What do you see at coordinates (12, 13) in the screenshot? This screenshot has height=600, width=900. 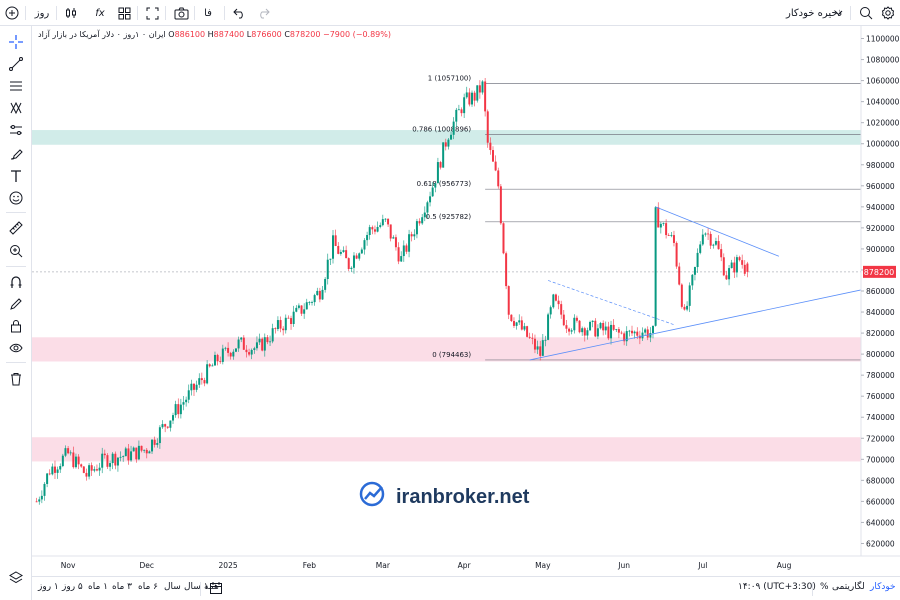 I see `add-symbol-button` at bounding box center [12, 13].